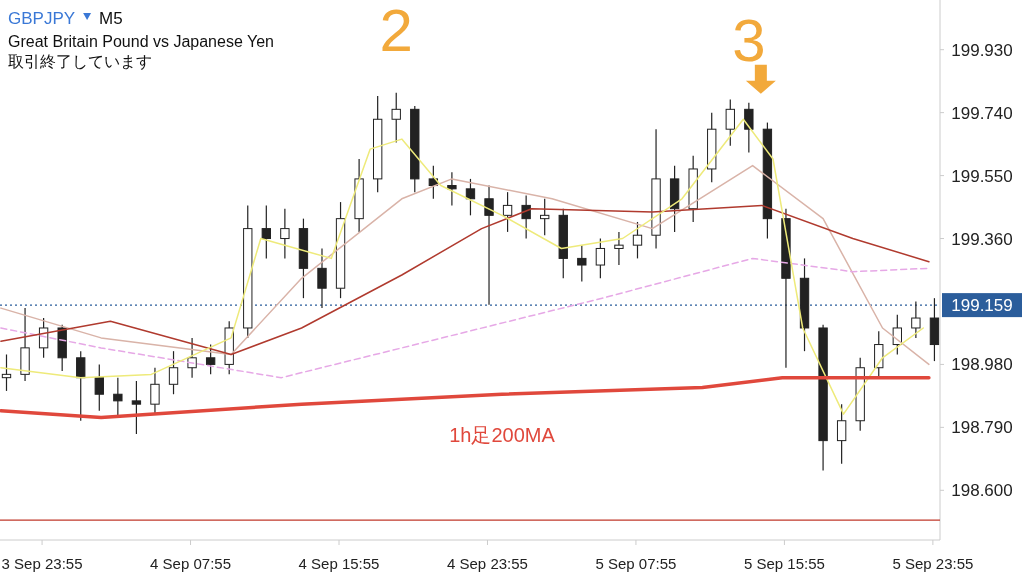 This screenshot has height=576, width=1024. I want to click on y-tick-label: 198.790, so click(982, 428).